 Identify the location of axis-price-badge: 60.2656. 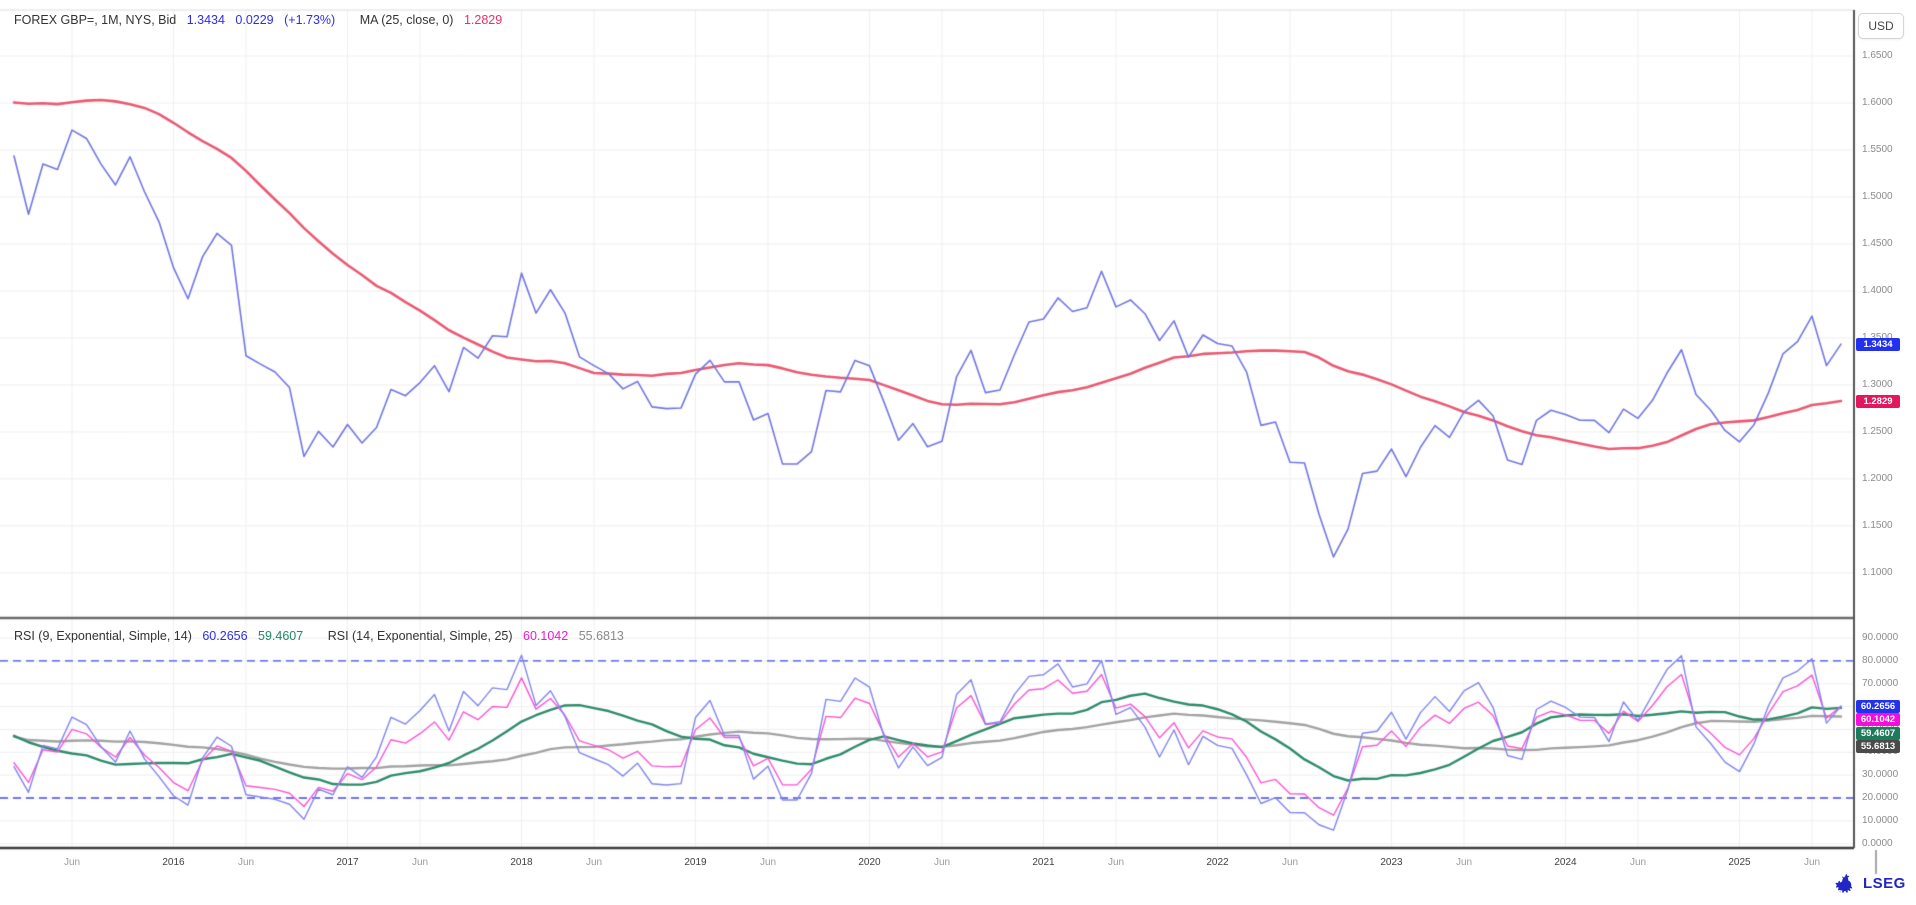
(1878, 706).